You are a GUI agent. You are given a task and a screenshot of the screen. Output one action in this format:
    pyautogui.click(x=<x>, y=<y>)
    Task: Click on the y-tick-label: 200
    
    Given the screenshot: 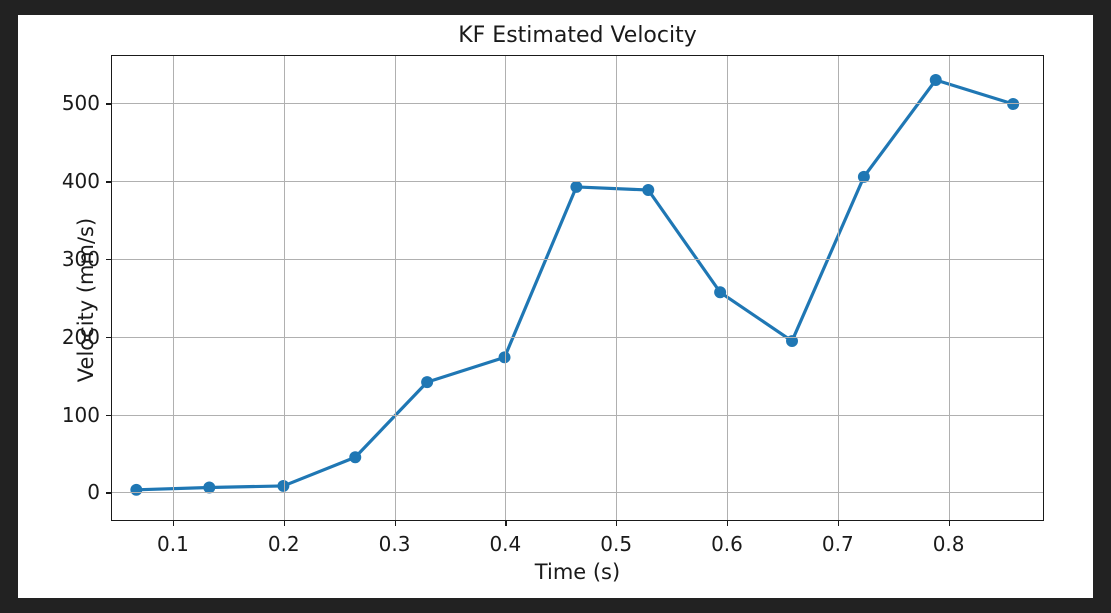 What is the action you would take?
    pyautogui.click(x=80, y=336)
    